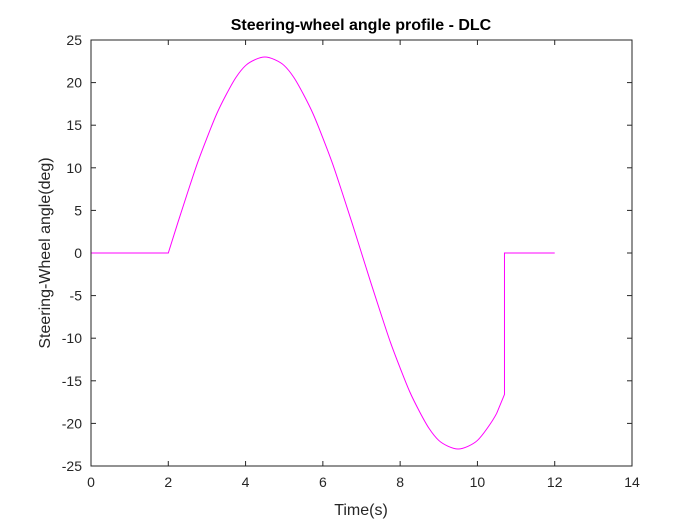  Describe the element at coordinates (361, 25) in the screenshot. I see `chart-title: Steering-wheel angle profile - DLC` at that location.